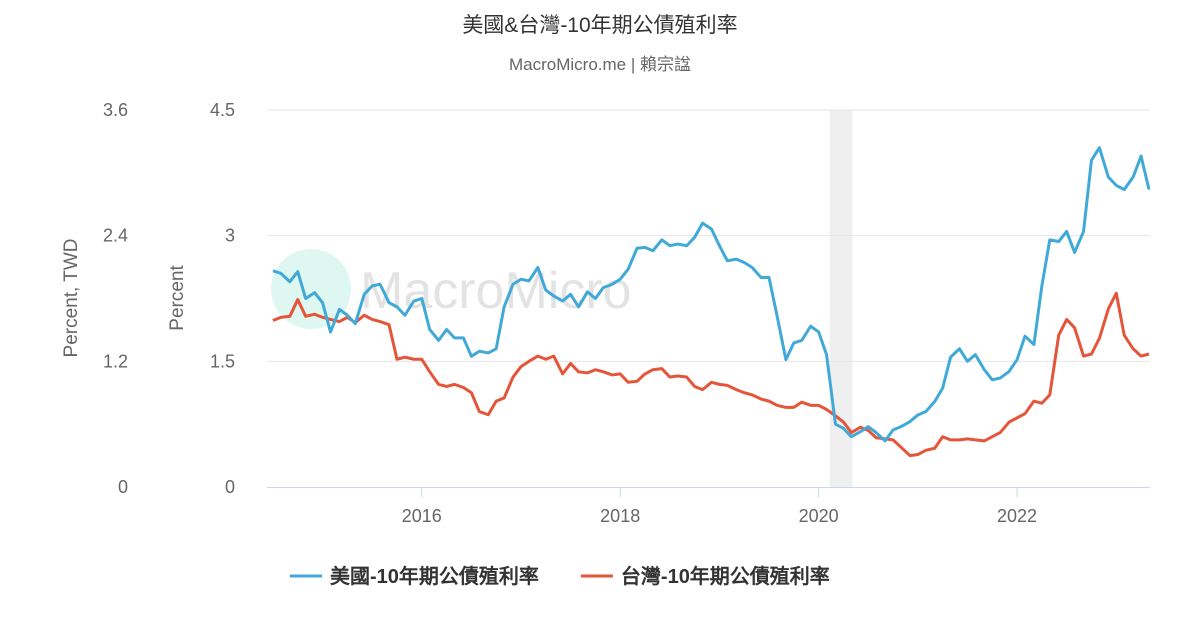  What do you see at coordinates (620, 516) in the screenshot?
I see `x-tick-label: 2018` at bounding box center [620, 516].